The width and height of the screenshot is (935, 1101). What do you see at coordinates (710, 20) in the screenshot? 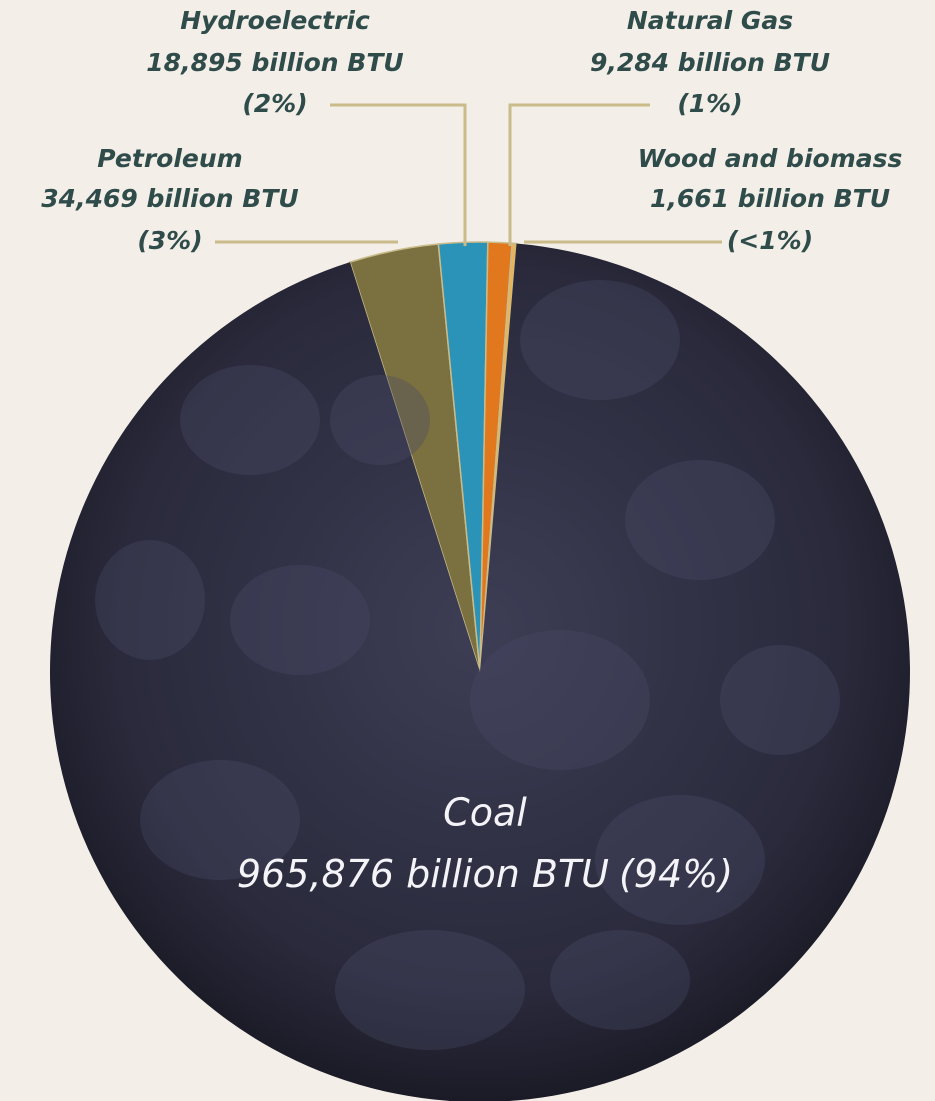
I see `slice-name: Natural Gas` at bounding box center [710, 20].